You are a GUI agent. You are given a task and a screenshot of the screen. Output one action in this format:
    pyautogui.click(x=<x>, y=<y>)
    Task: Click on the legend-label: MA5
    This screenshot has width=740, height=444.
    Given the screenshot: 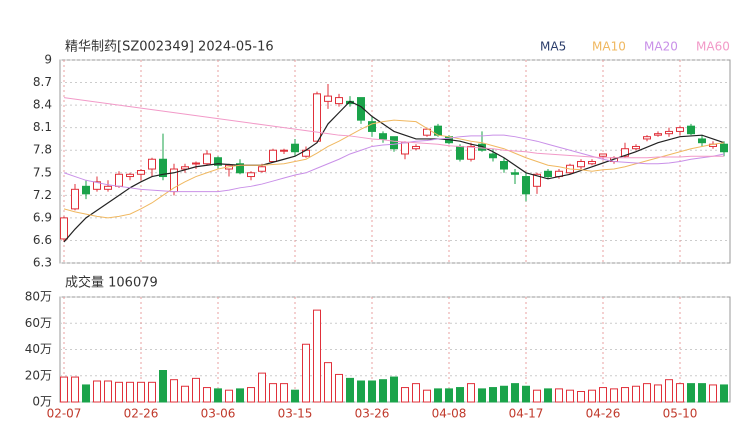 What is the action you would take?
    pyautogui.click(x=553, y=47)
    